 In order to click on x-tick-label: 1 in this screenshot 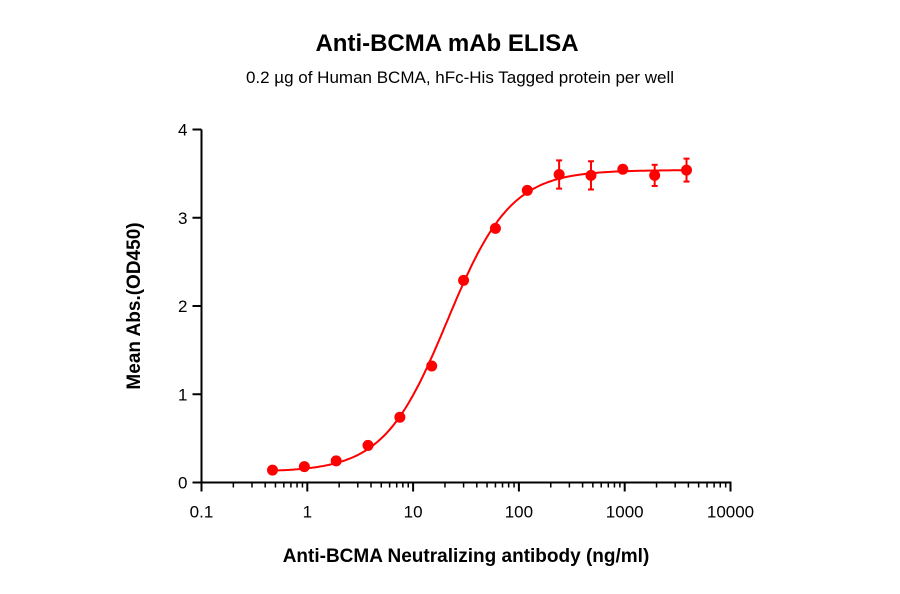, I will do `click(307, 512)`.